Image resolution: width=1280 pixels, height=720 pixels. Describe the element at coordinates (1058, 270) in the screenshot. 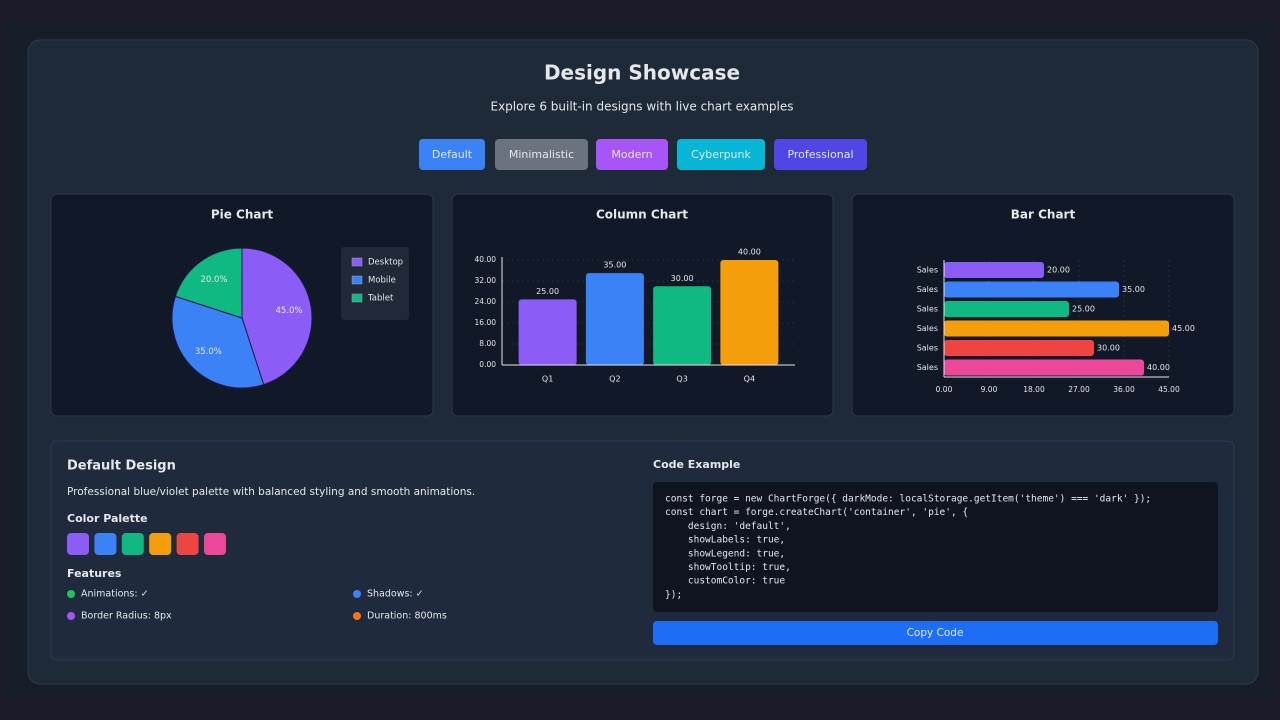

I see `value-label: 20.00` at that location.